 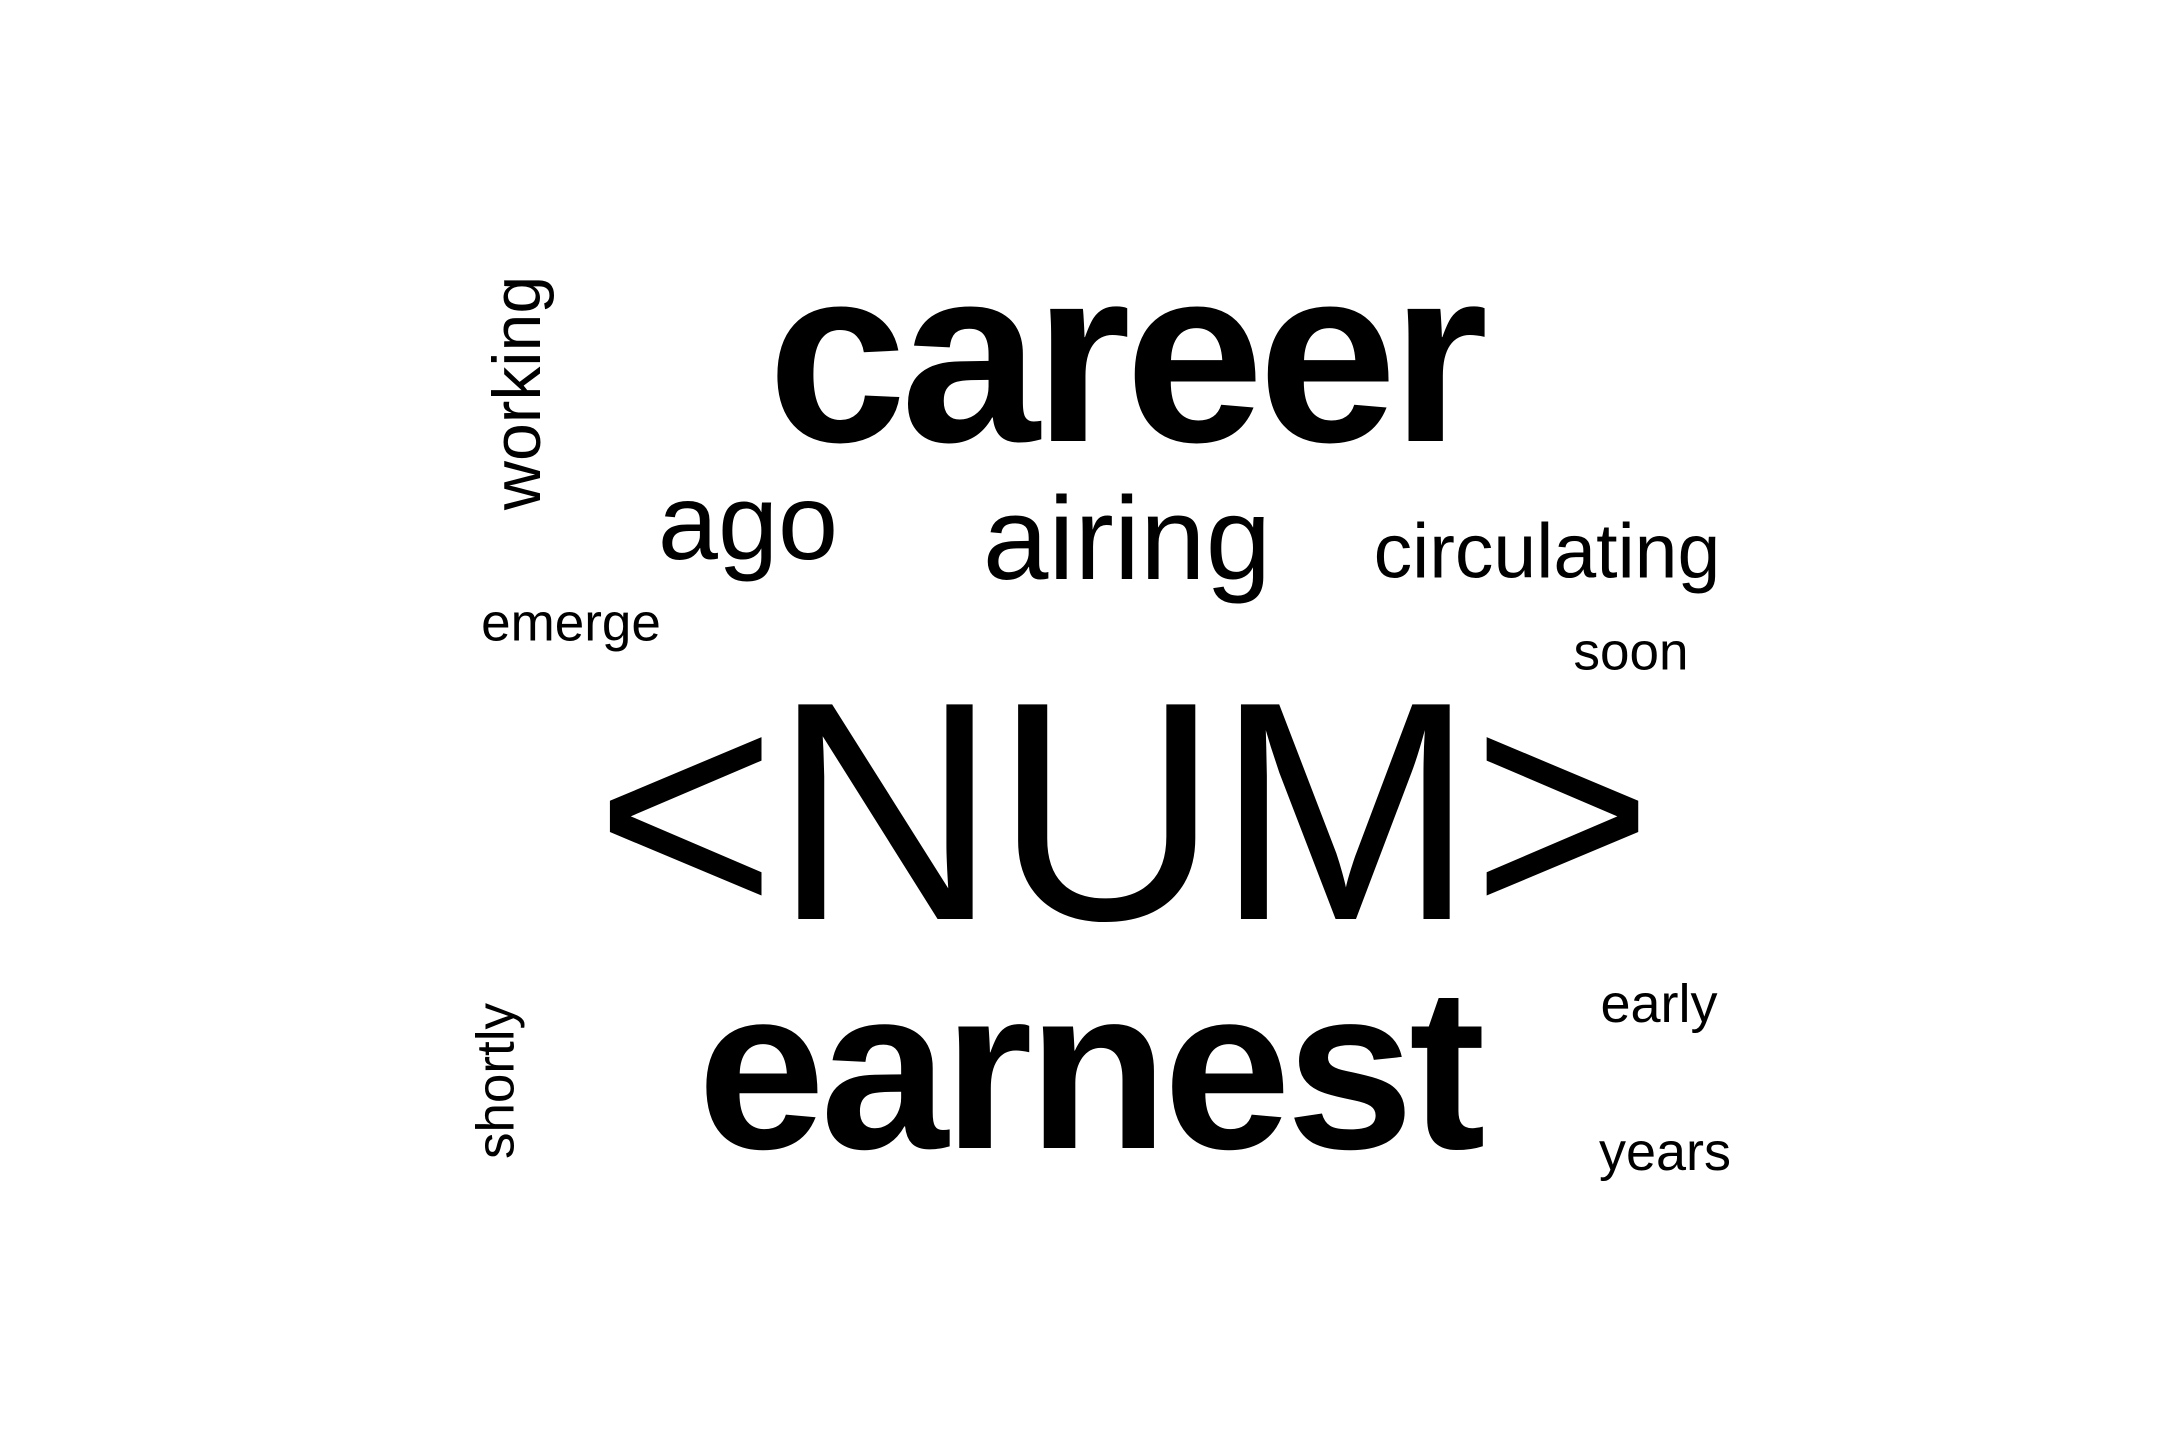 I want to click on word-circulating: circulating, so click(x=1547, y=551).